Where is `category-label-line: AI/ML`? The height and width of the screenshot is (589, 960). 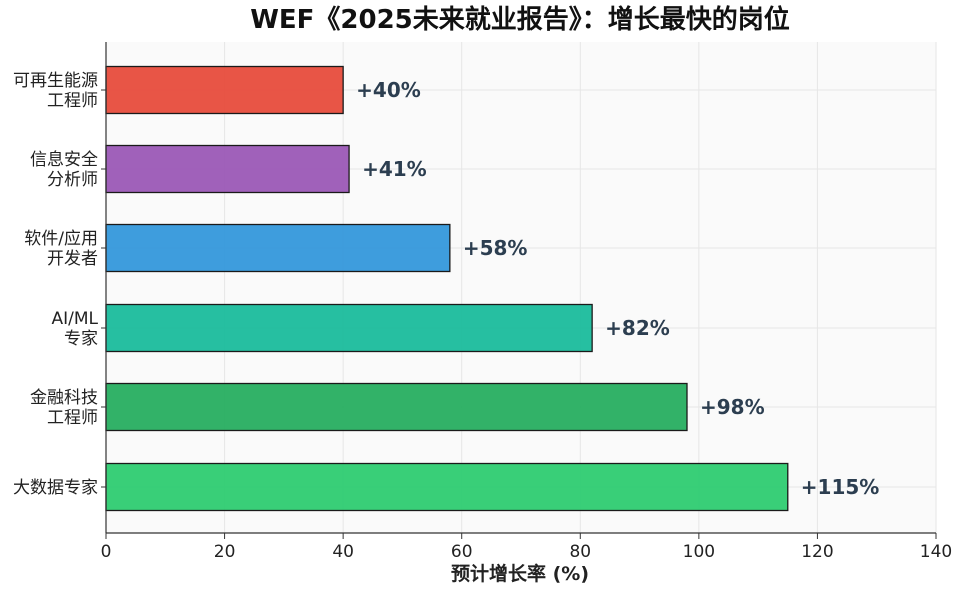
category-label-line: AI/ML is located at coordinates (74, 319).